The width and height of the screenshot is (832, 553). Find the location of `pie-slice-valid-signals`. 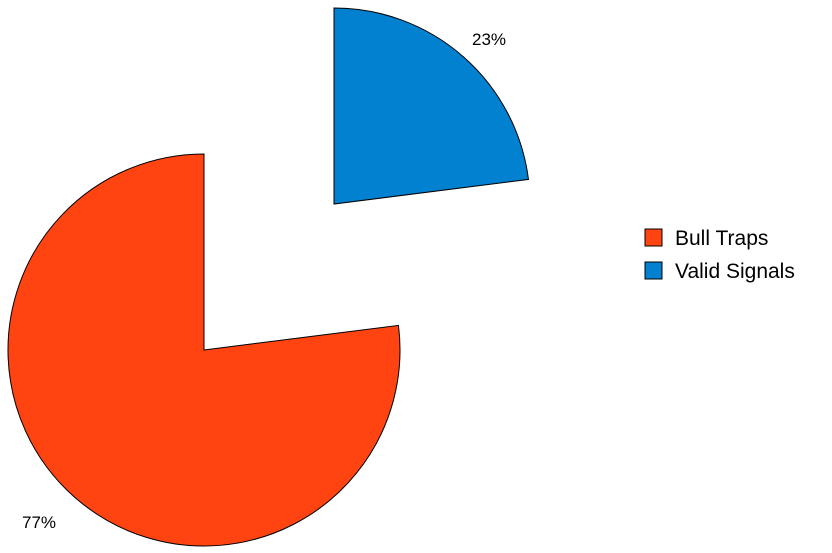

pie-slice-valid-signals is located at coordinates (431, 106).